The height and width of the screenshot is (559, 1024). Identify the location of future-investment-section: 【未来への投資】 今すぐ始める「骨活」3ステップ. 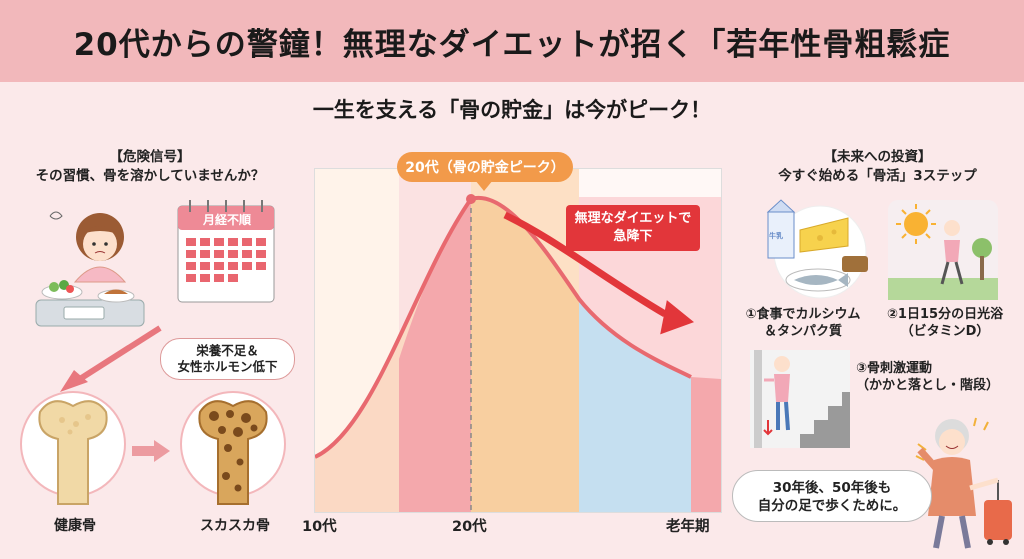
(877, 167).